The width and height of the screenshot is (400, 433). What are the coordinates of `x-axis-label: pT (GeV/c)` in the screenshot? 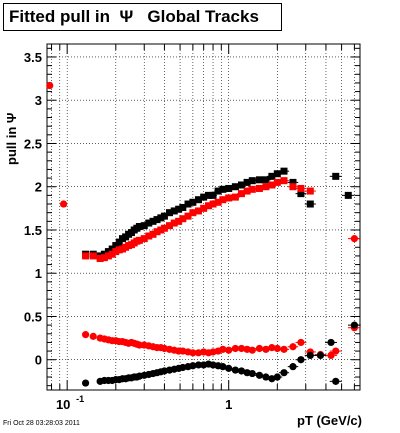 It's located at (329, 420).